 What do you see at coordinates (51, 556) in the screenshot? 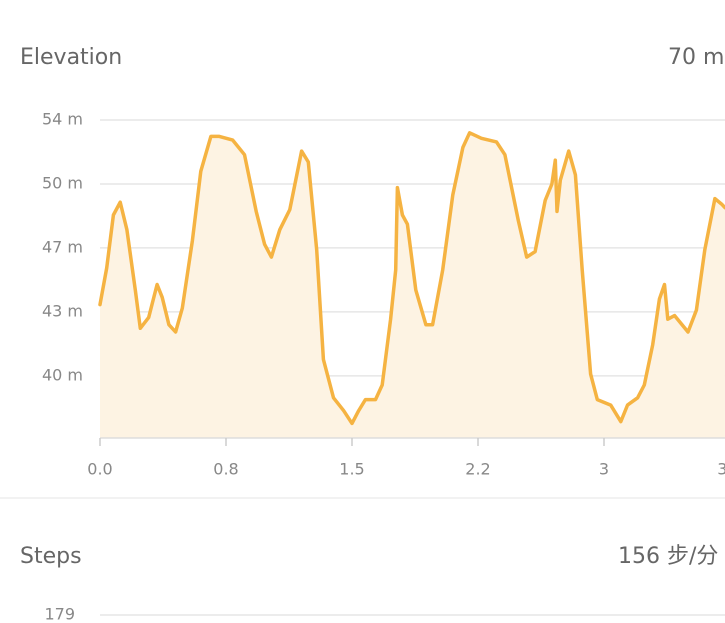
I see `chart-title: Steps` at bounding box center [51, 556].